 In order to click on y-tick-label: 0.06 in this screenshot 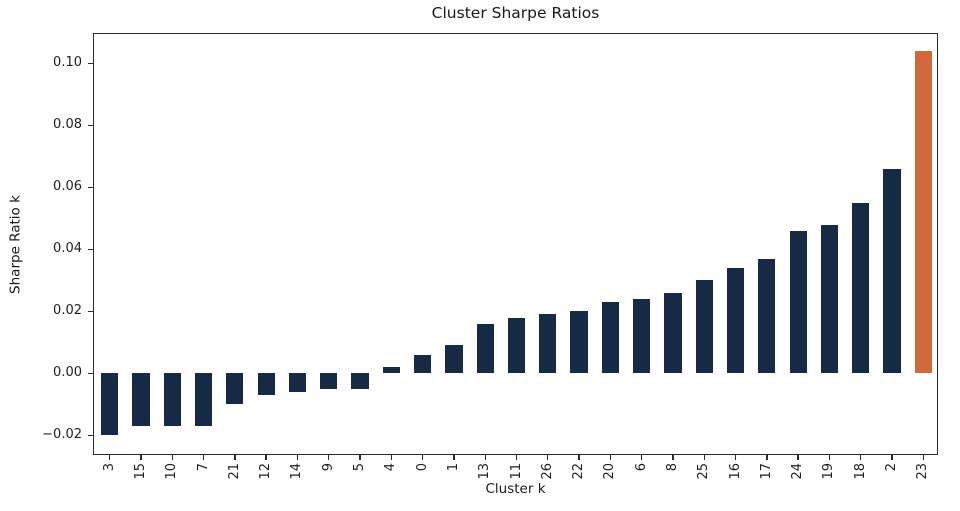, I will do `click(67, 187)`.